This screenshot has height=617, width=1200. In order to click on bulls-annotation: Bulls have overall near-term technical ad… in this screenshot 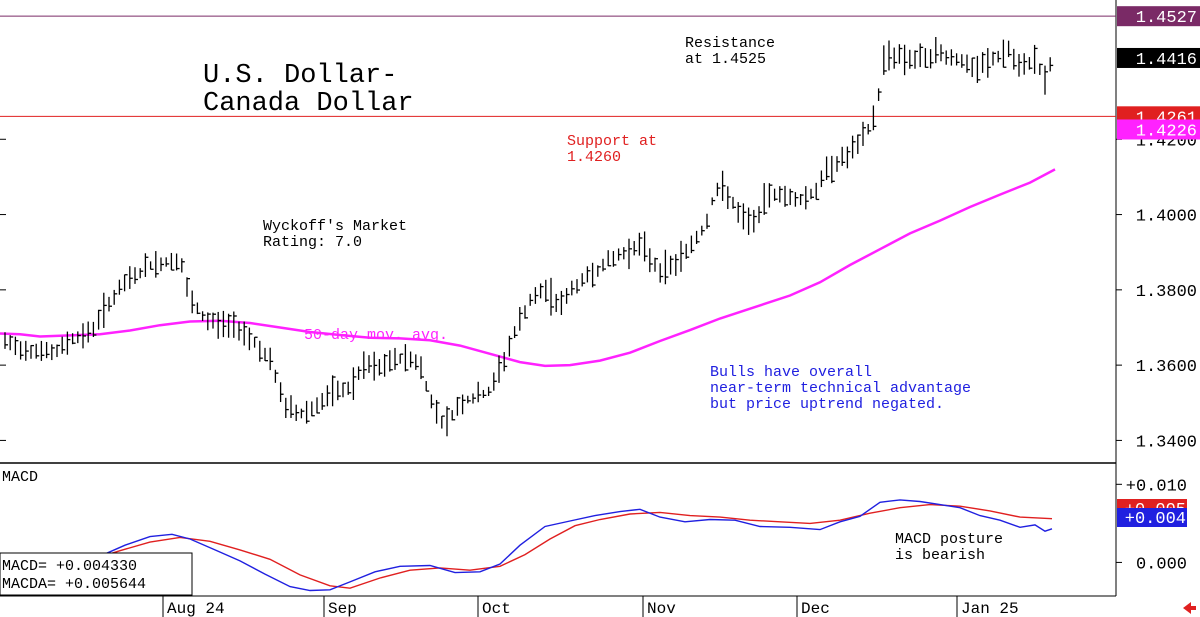, I will do `click(840, 388)`.